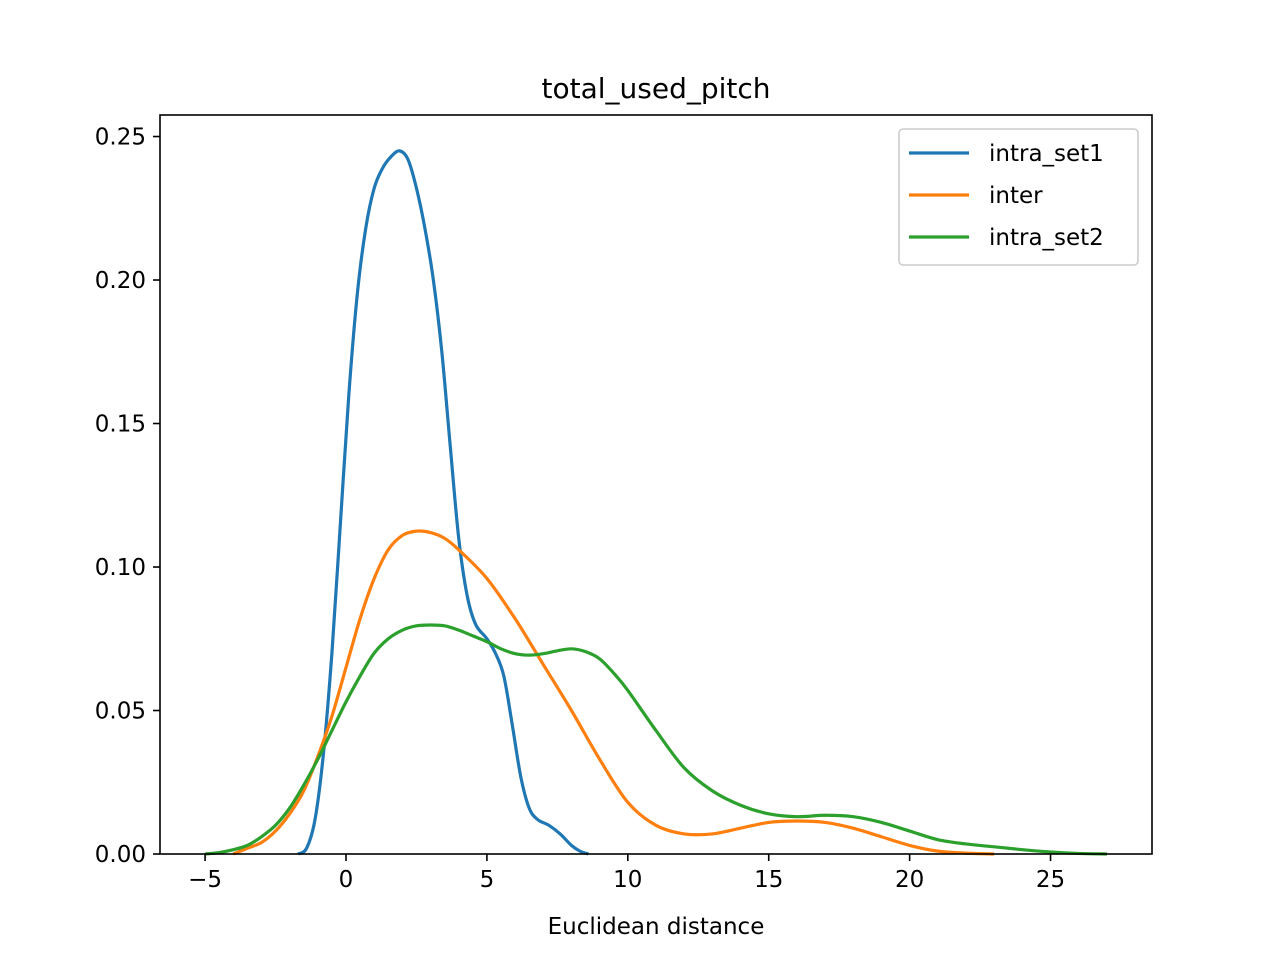  I want to click on x-tick-label: 20, so click(909, 880).